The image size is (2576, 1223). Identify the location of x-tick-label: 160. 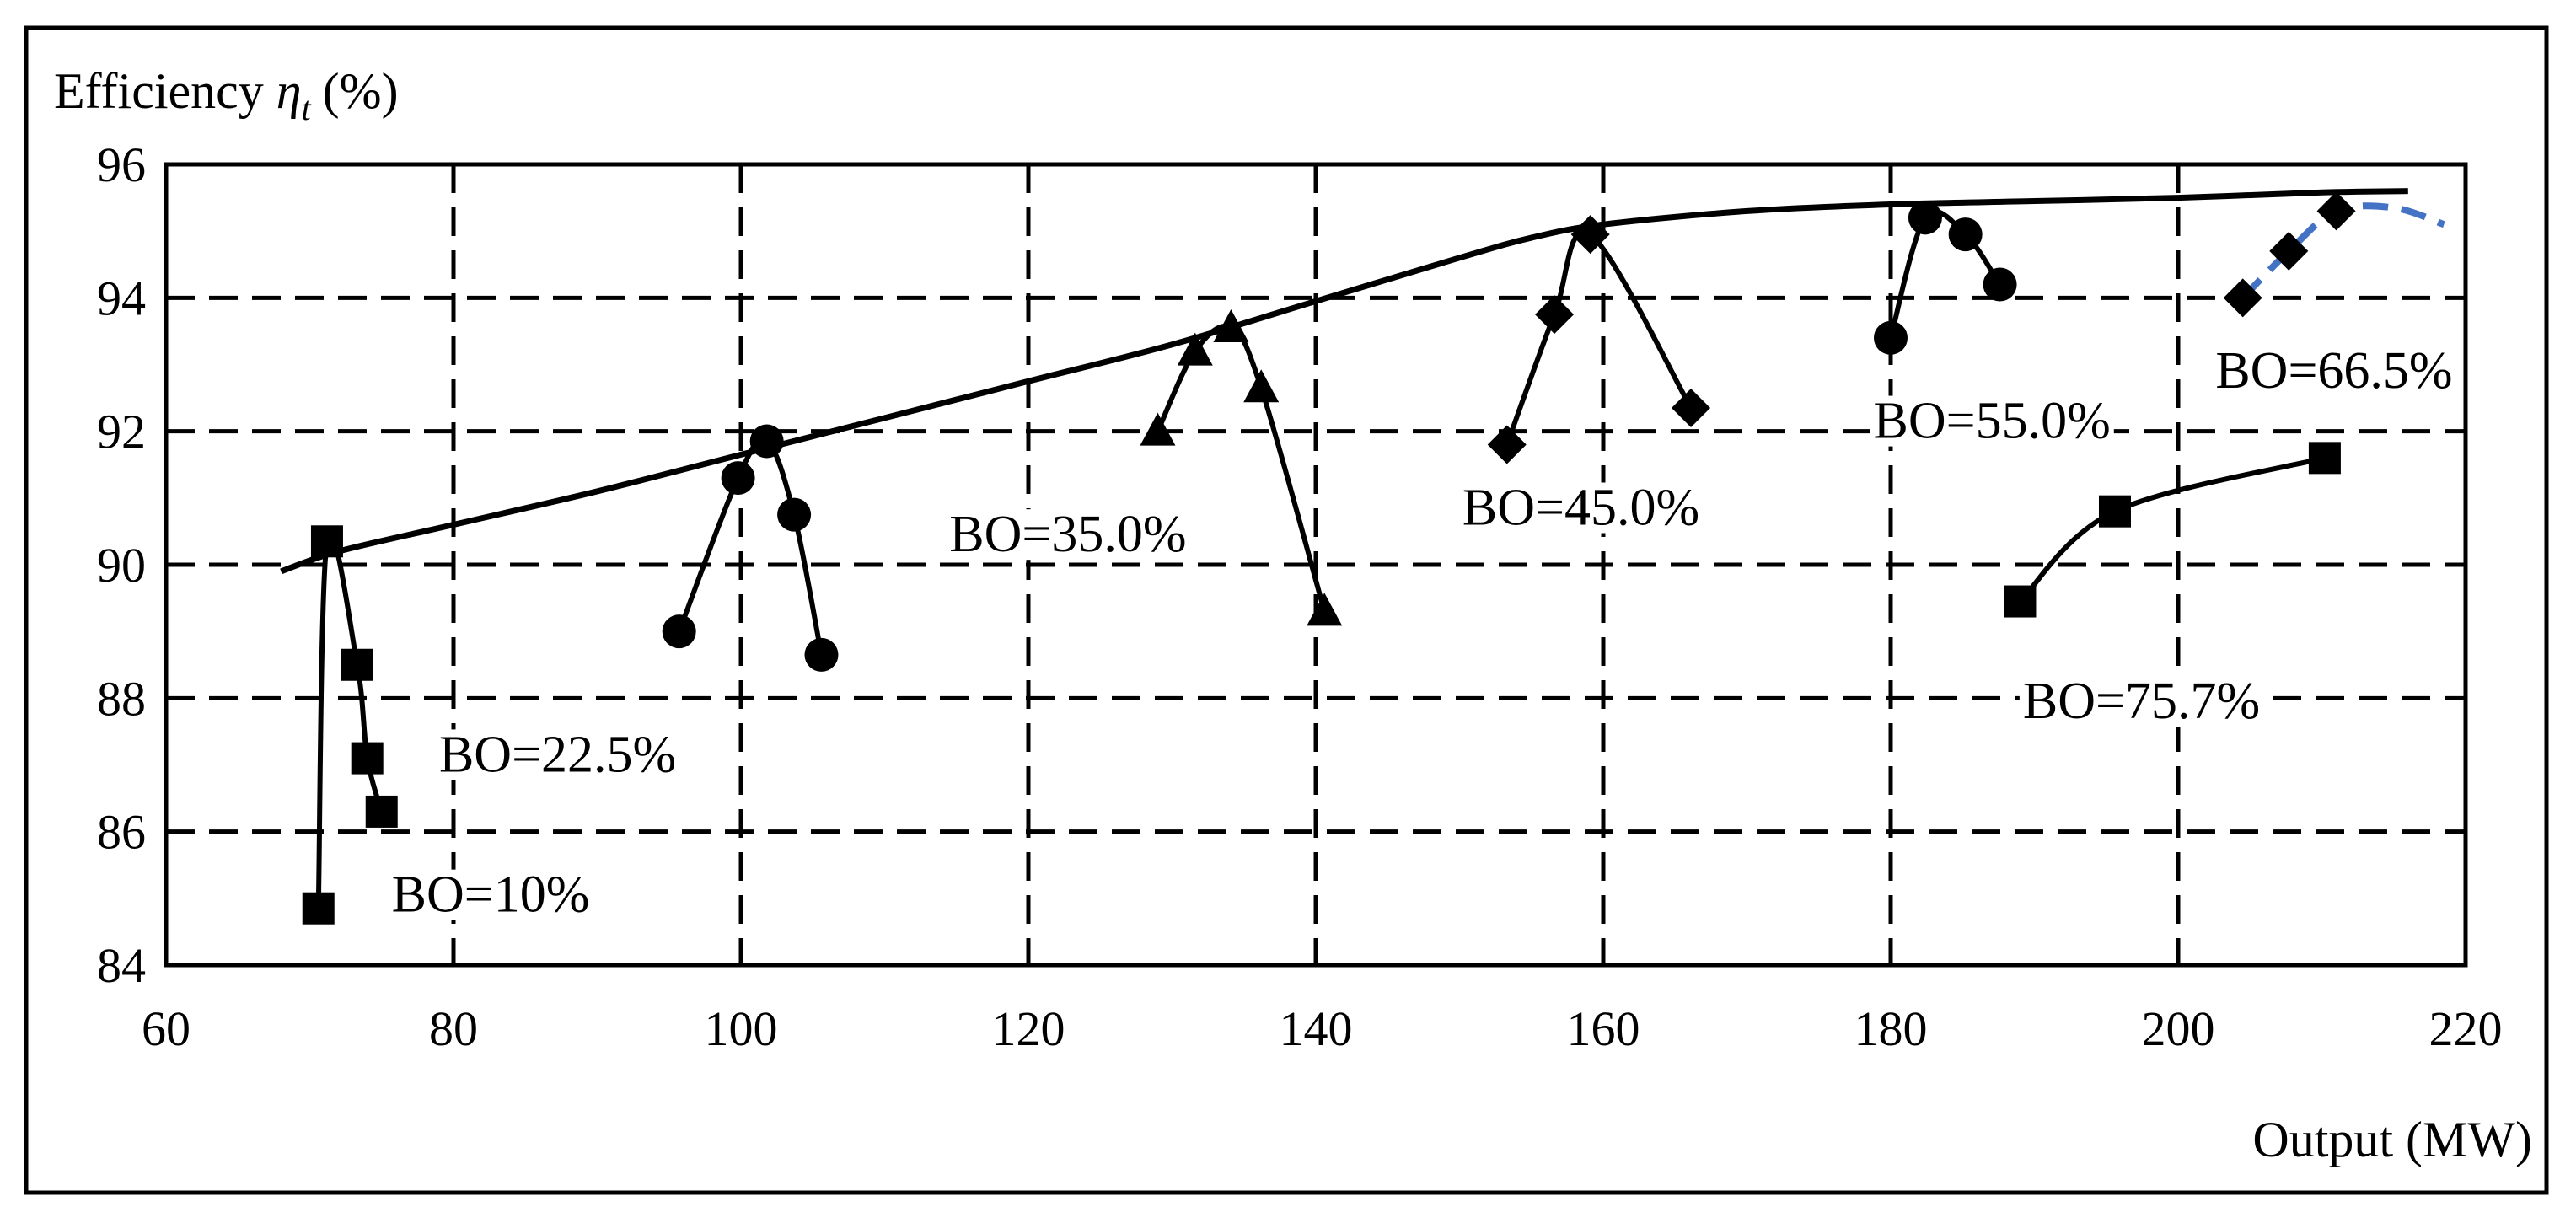
(1603, 1028).